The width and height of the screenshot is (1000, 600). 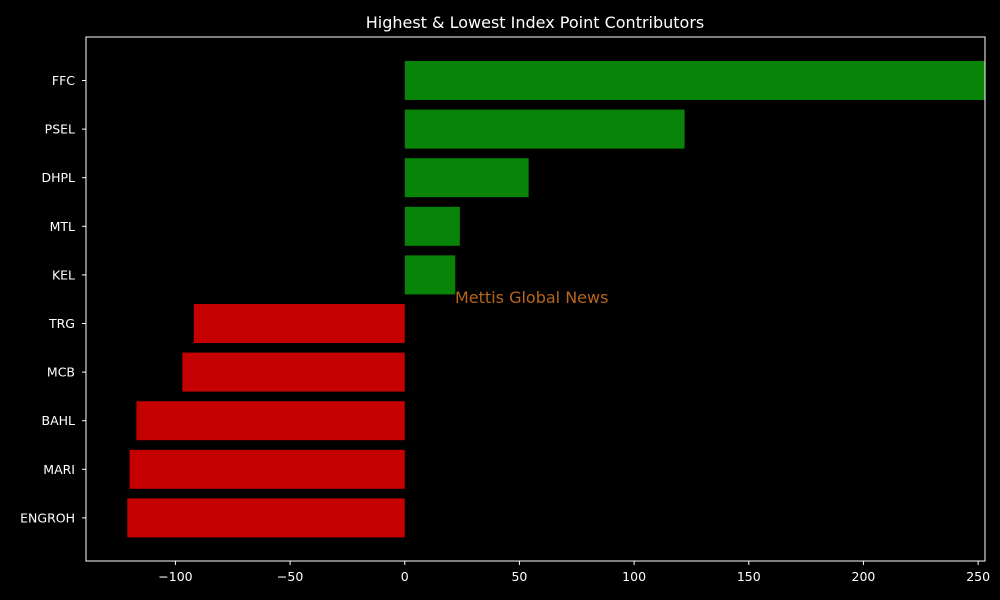 I want to click on y-axis: FFC PSEL DHPL MTL KEL TRG MCB BAHL MARI ENGROH, so click(x=53, y=299).